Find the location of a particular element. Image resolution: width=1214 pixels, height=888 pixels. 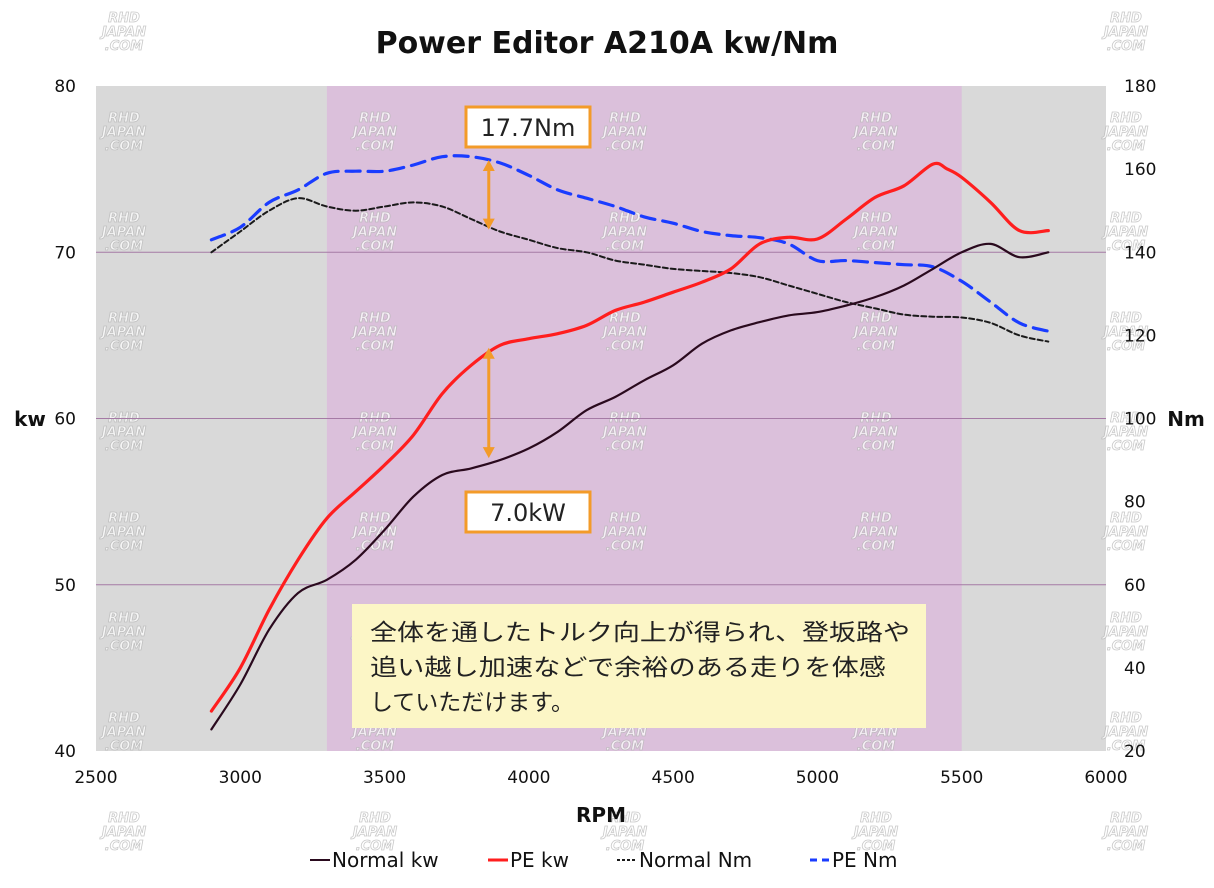

x-tick-label: 5000 is located at coordinates (817, 778).